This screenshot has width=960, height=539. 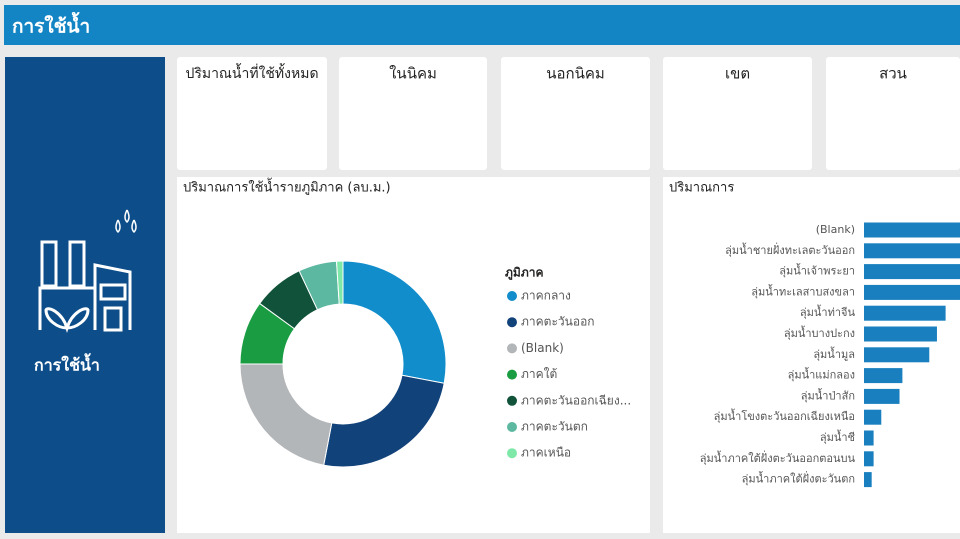 What do you see at coordinates (828, 394) in the screenshot?
I see `y-tick-label: ลุ่มน้ำป่าสัก` at bounding box center [828, 394].